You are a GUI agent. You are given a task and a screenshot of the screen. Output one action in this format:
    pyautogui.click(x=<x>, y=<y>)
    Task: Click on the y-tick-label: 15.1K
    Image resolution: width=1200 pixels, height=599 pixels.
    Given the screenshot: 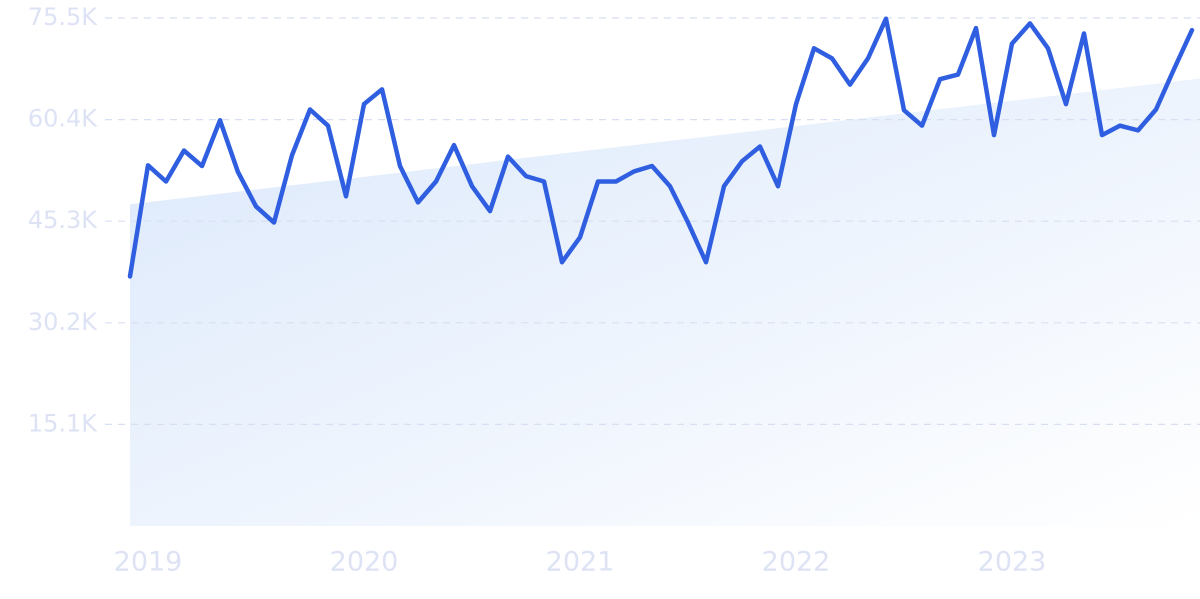 What is the action you would take?
    pyautogui.click(x=63, y=423)
    